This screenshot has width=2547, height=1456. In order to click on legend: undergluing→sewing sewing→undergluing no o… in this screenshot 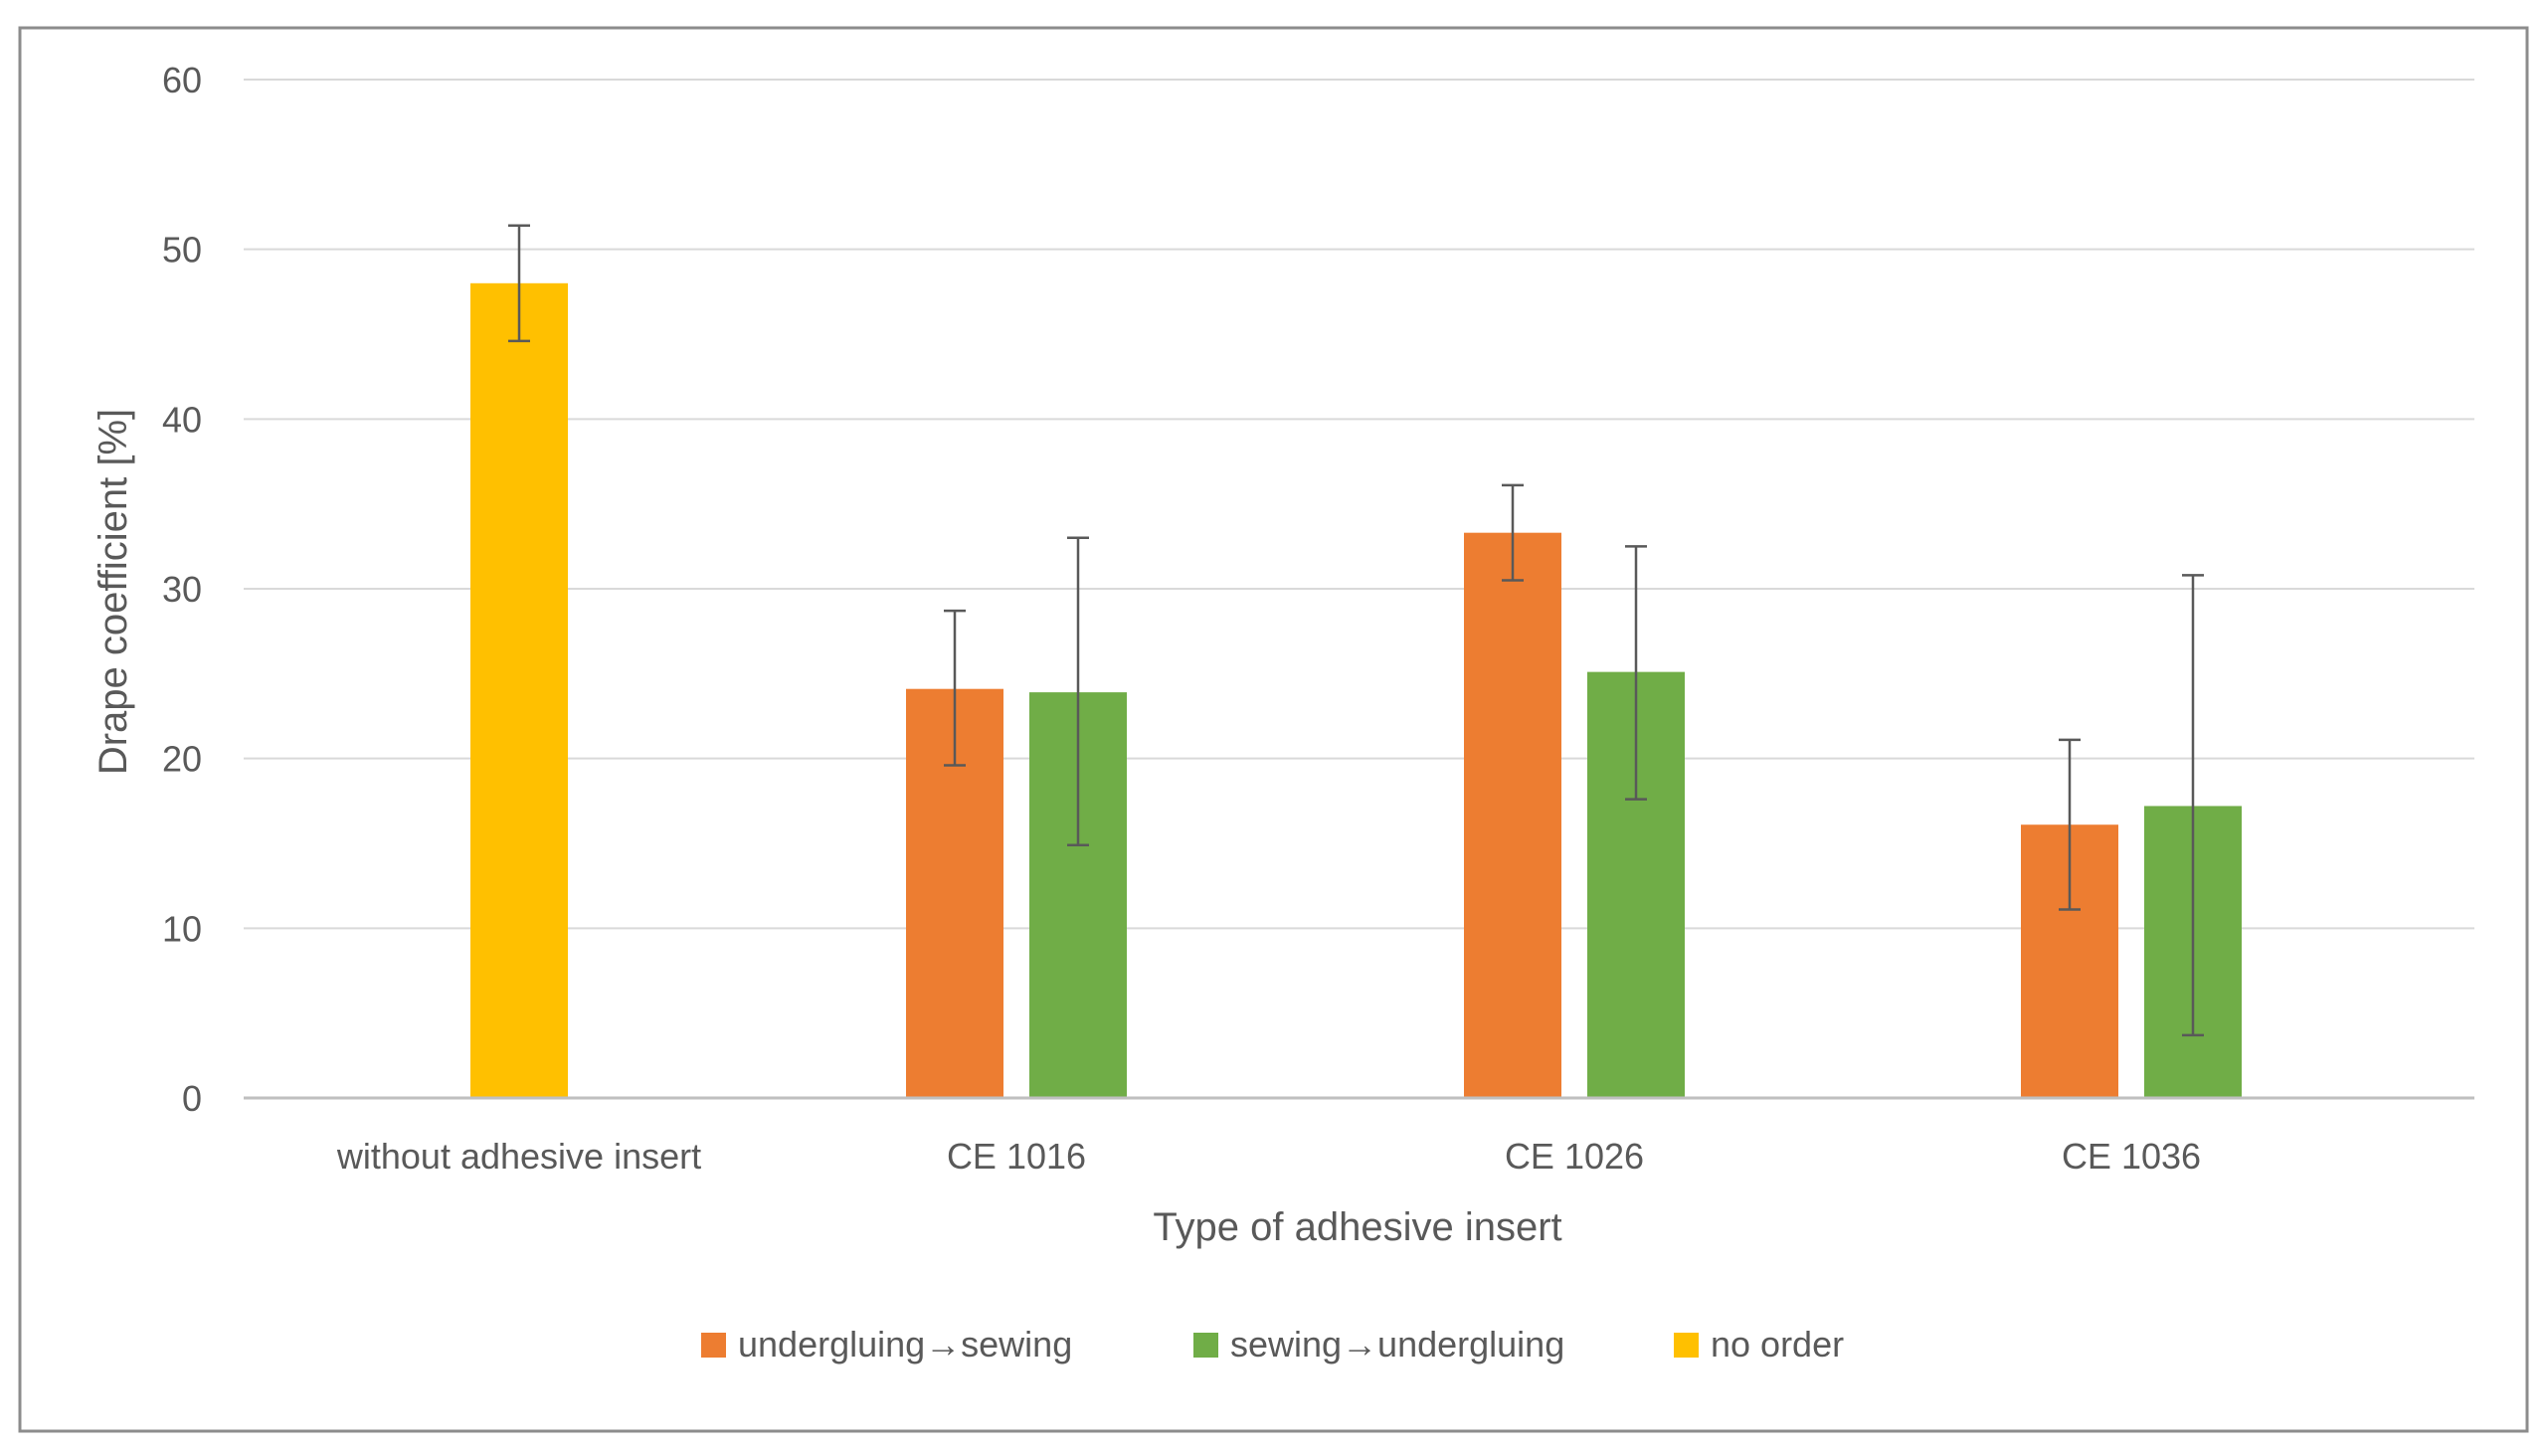, I will do `click(1272, 1344)`.